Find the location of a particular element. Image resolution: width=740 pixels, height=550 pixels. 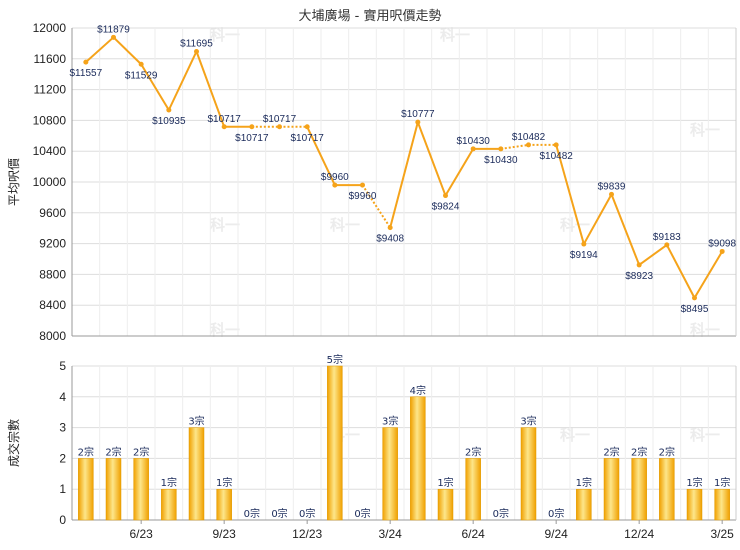

volume-y-tick-label: 3 is located at coordinates (62, 428).